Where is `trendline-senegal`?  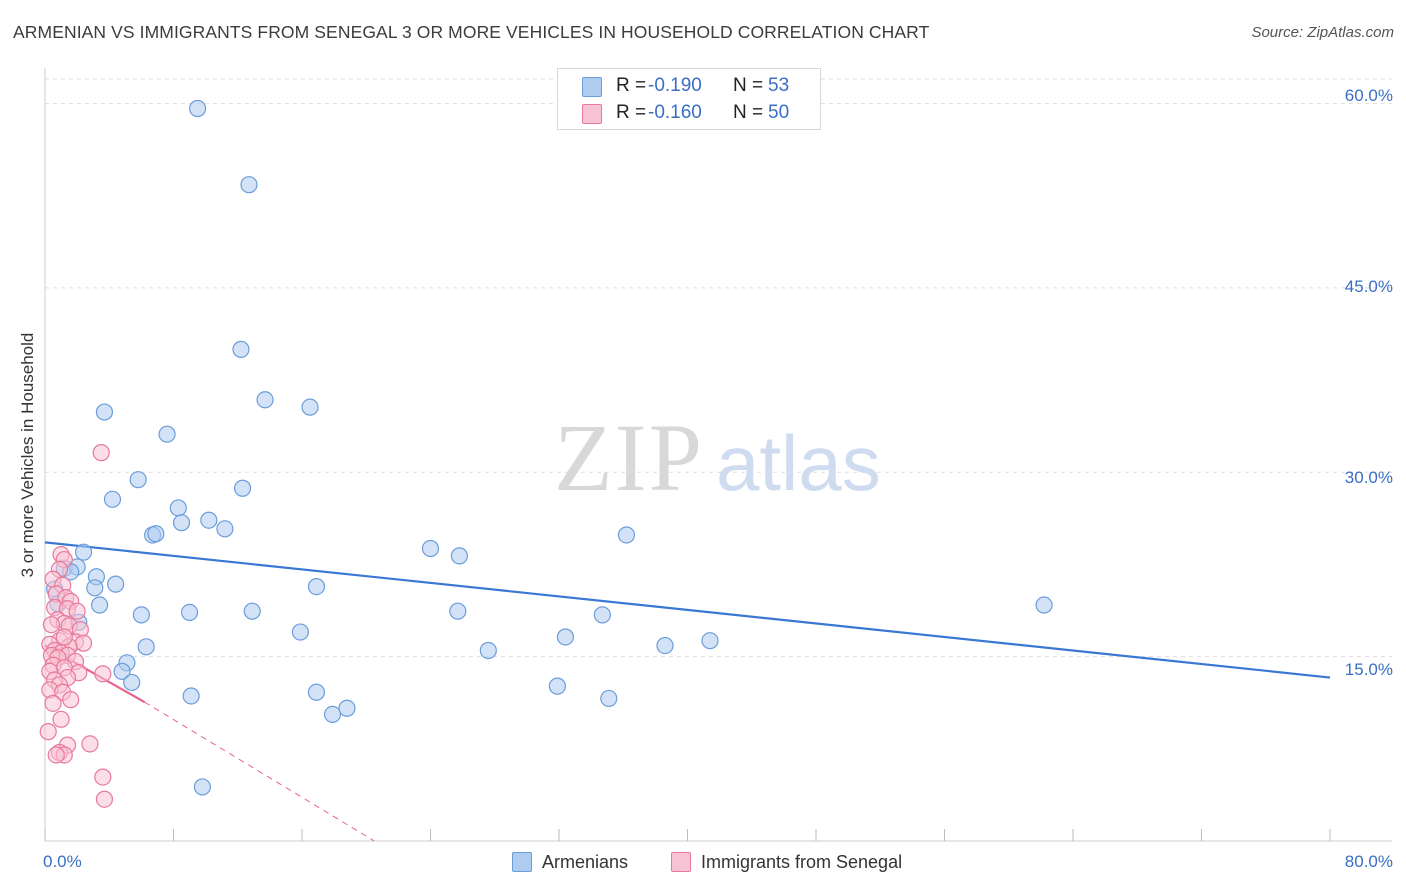
trendline-senegal is located at coordinates (259, 771).